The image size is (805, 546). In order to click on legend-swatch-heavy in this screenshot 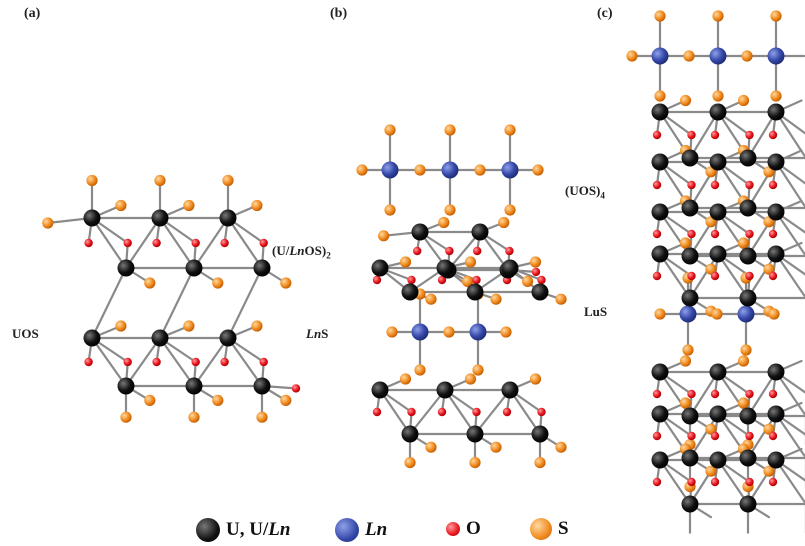, I will do `click(208, 530)`.